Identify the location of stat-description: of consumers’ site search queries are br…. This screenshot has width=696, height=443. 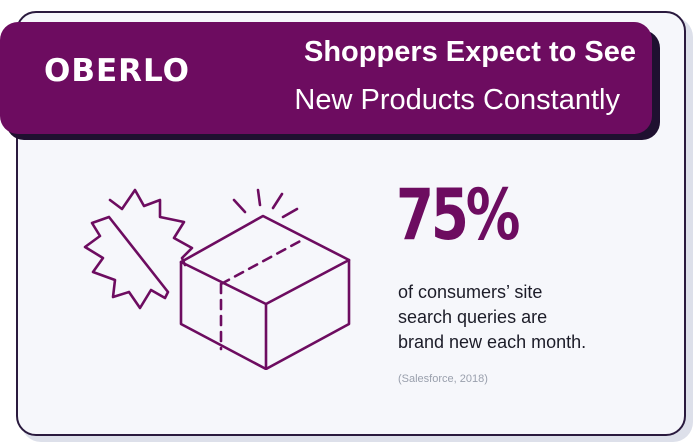
(528, 317).